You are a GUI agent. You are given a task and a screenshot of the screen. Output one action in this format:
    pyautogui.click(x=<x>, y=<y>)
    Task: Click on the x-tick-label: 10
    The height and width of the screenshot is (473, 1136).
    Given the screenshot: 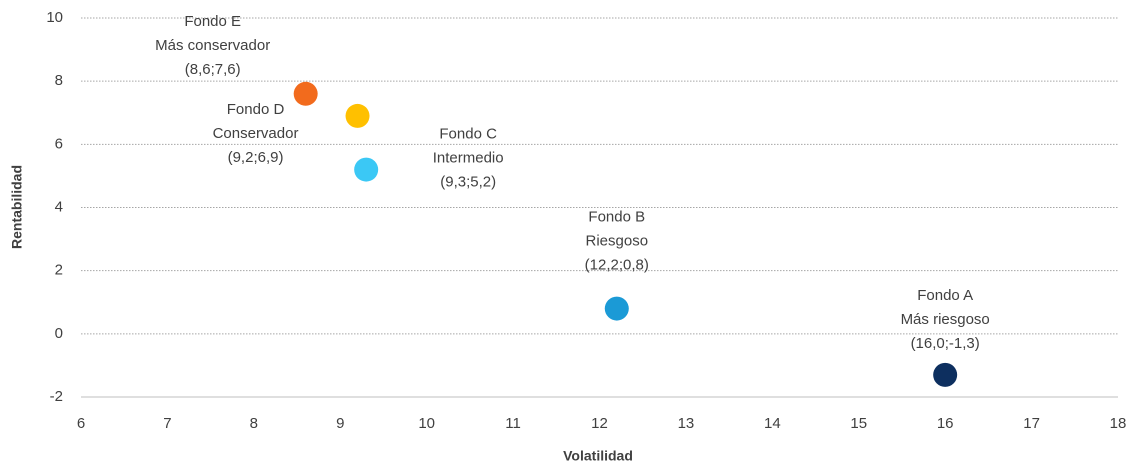 What is the action you would take?
    pyautogui.click(x=426, y=423)
    